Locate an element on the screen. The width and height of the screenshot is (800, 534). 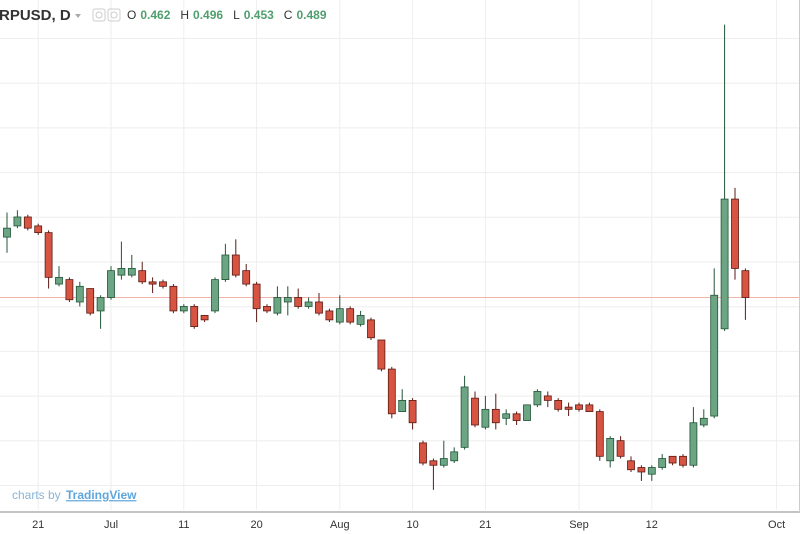
watermark-brand: TradingView is located at coordinates (101, 495).